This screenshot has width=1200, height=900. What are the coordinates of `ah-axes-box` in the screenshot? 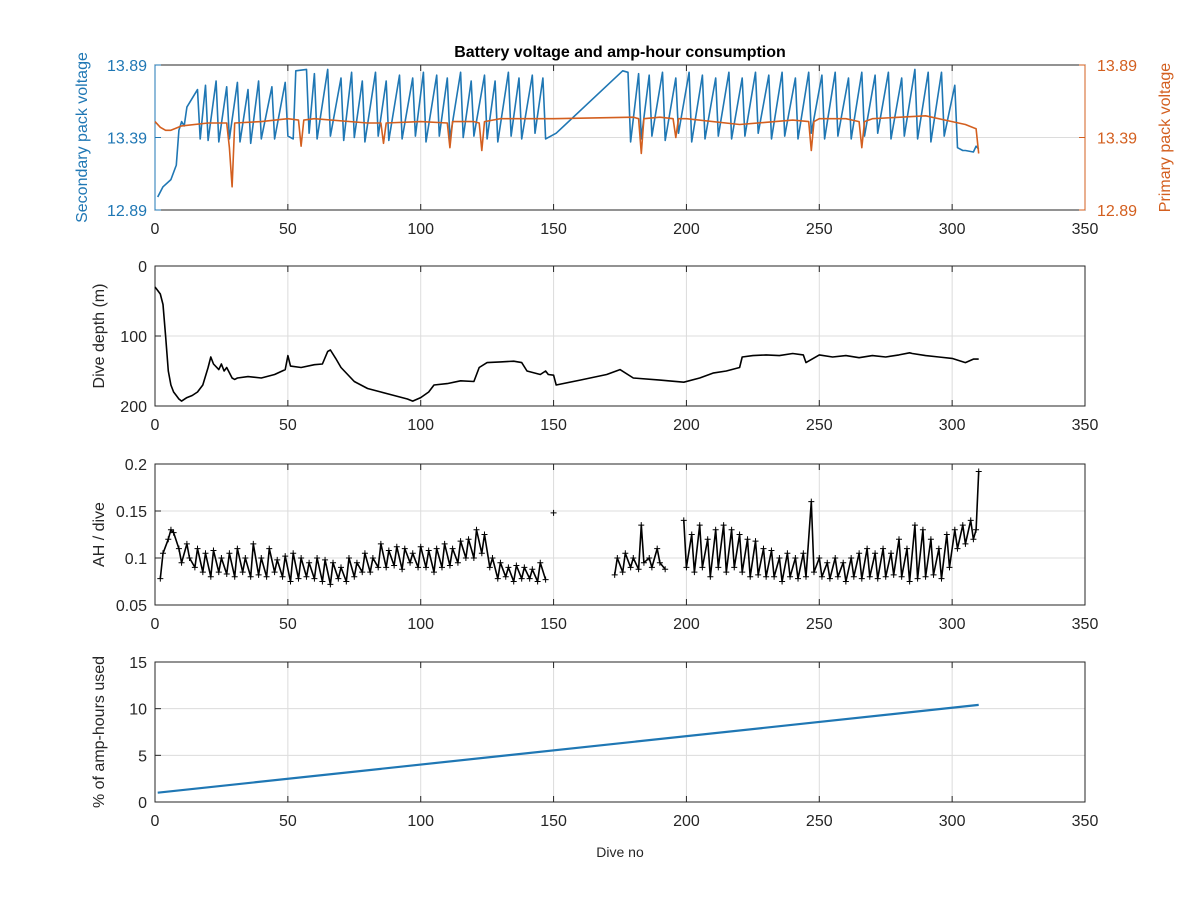 It's located at (620, 534).